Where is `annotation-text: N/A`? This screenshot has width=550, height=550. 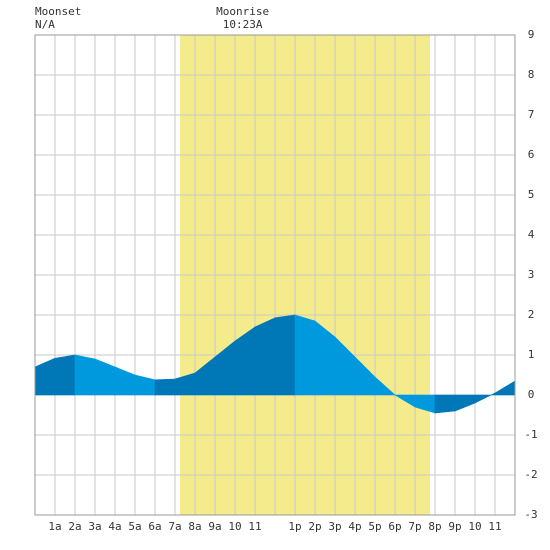 annotation-text: N/A is located at coordinates (45, 24).